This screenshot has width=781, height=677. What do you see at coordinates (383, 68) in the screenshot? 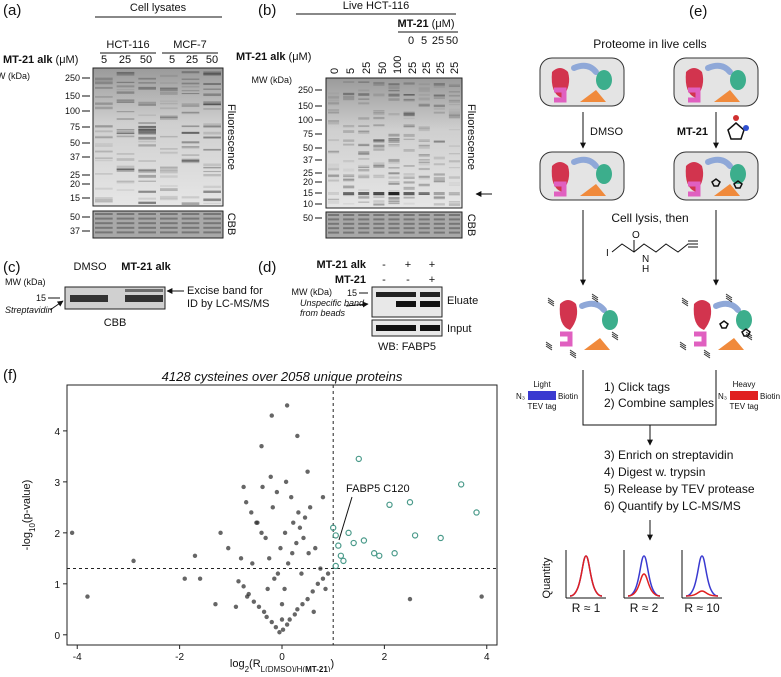
I see `label: 50` at bounding box center [383, 68].